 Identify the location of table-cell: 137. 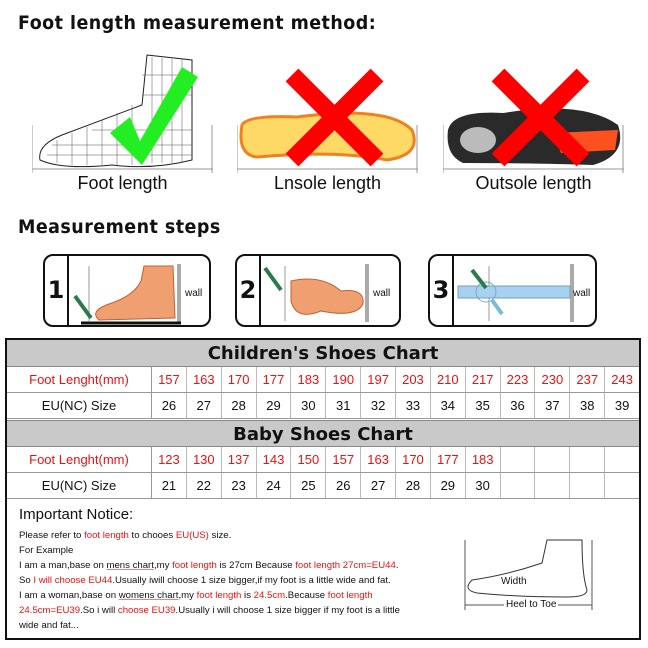
(239, 459).